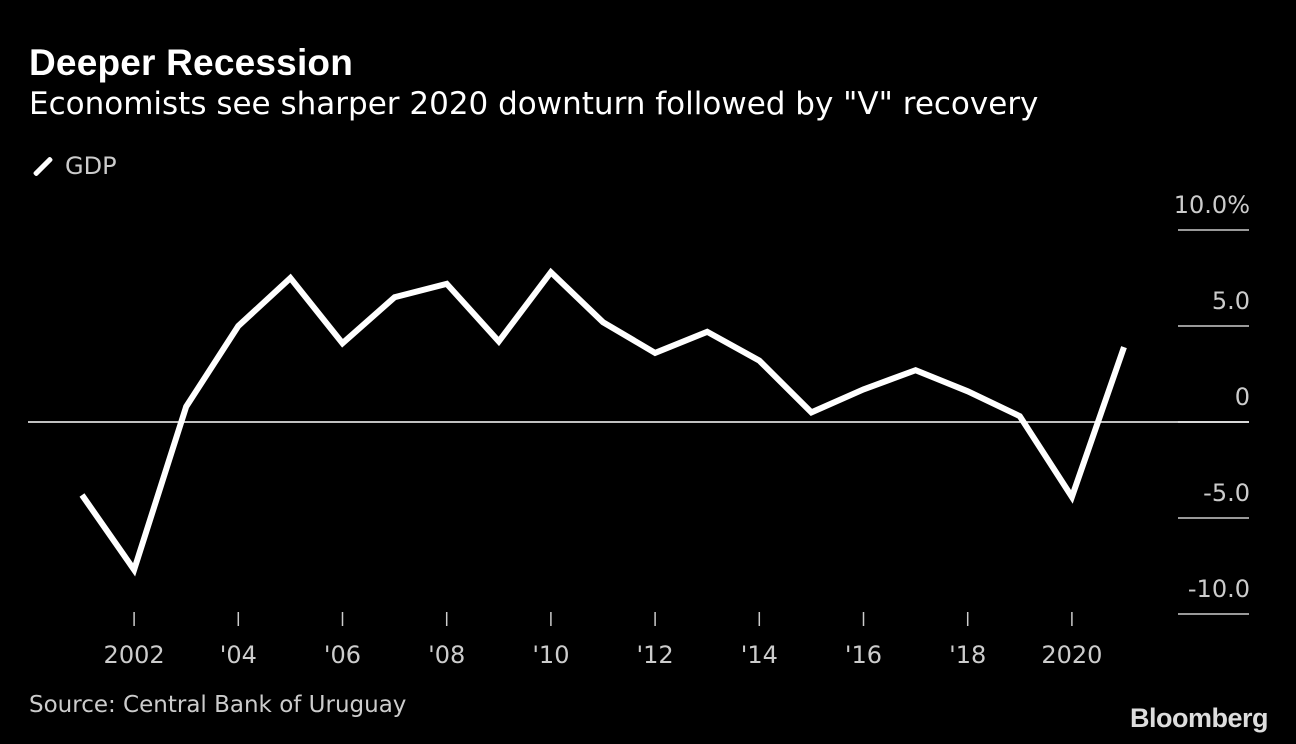  Describe the element at coordinates (1199, 718) in the screenshot. I see `bloomberg-logo: Bloomberg` at that location.